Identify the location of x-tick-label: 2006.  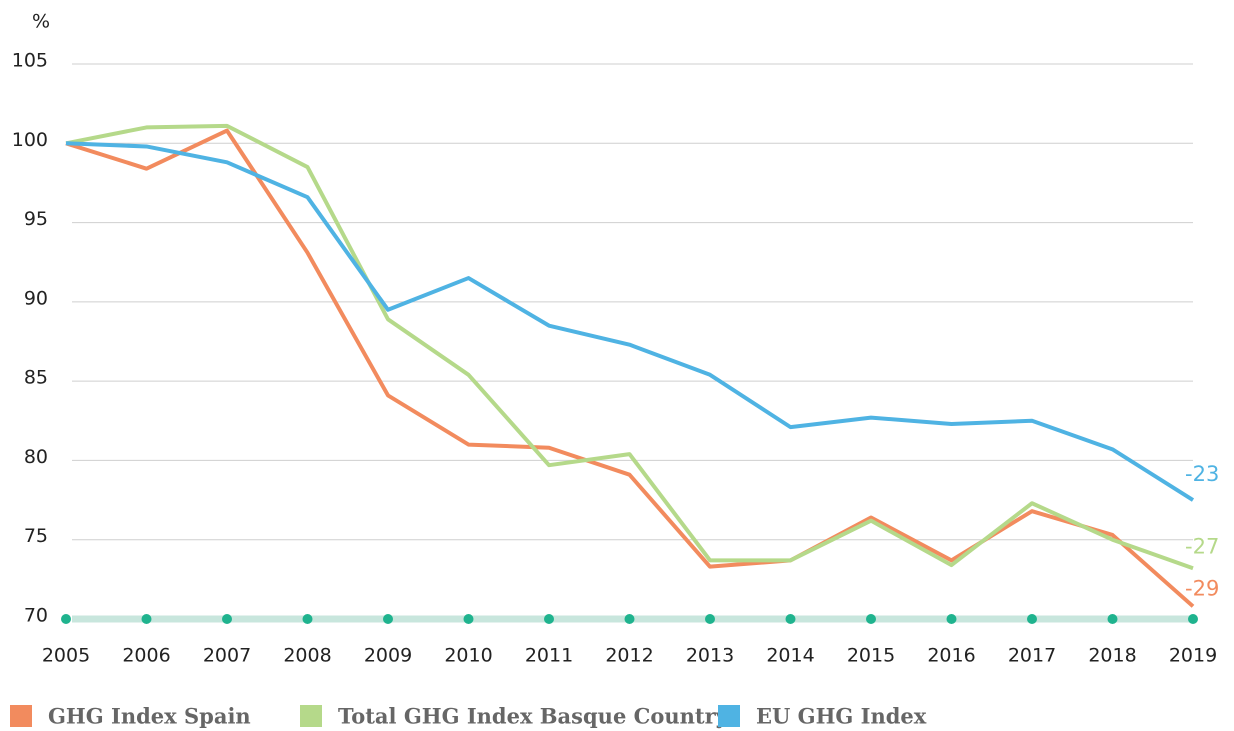
(146, 656).